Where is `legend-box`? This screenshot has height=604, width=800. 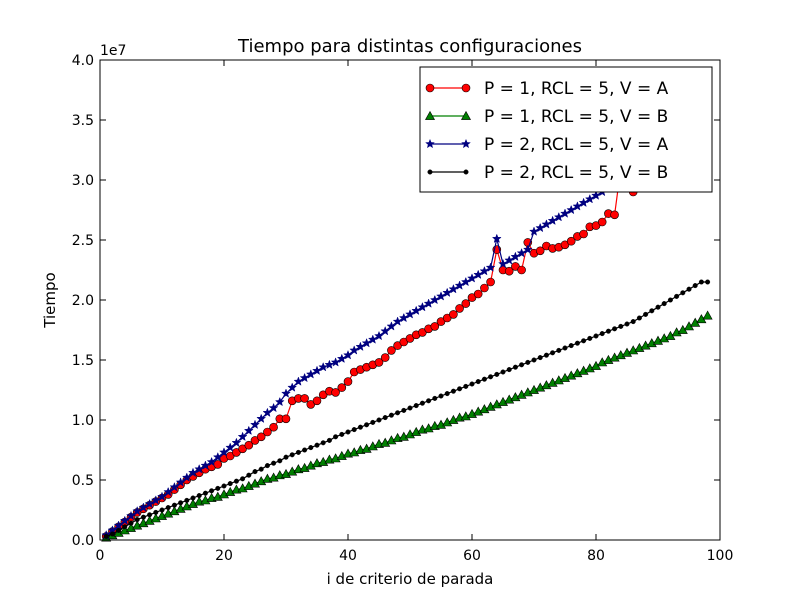
legend-box is located at coordinates (566, 129).